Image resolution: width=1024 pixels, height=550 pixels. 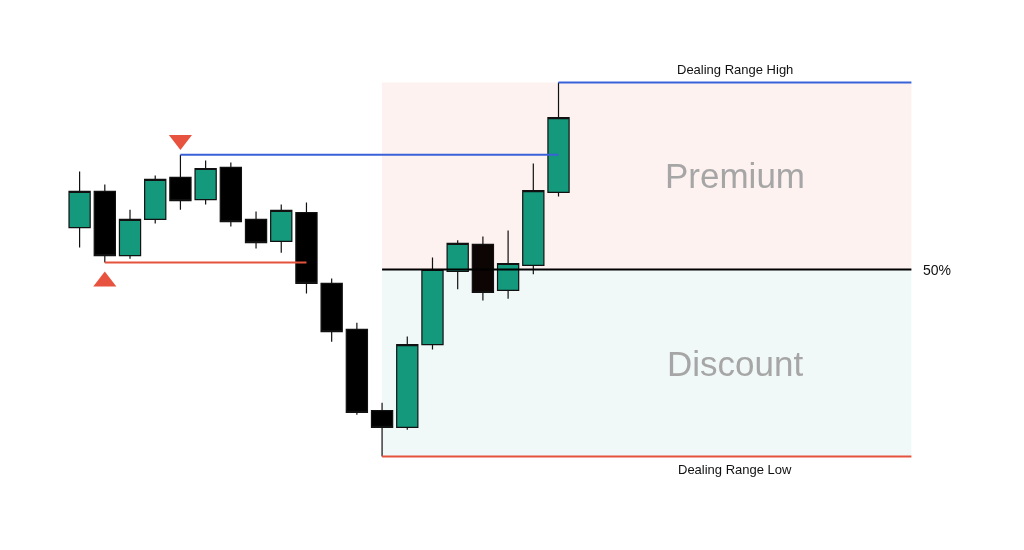 What do you see at coordinates (937, 270) in the screenshot?
I see `series-label: 50%` at bounding box center [937, 270].